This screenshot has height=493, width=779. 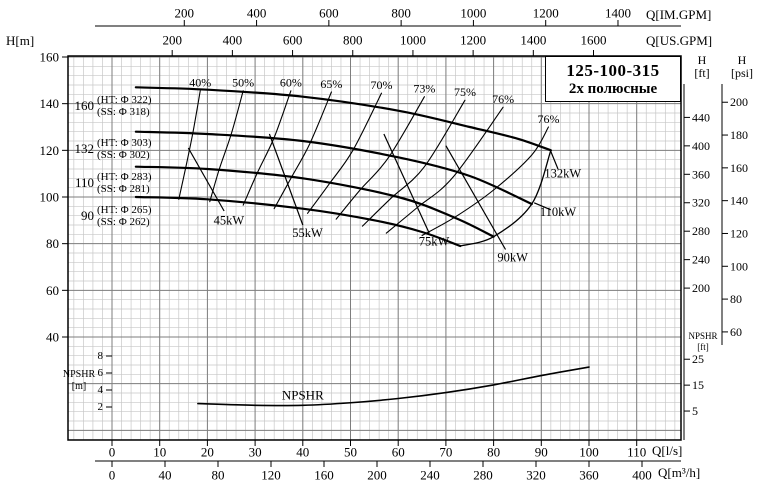 I want to click on impeller-label-110: 110 (HT: Φ 283) (SS: Φ 281), so click(x=111, y=183).